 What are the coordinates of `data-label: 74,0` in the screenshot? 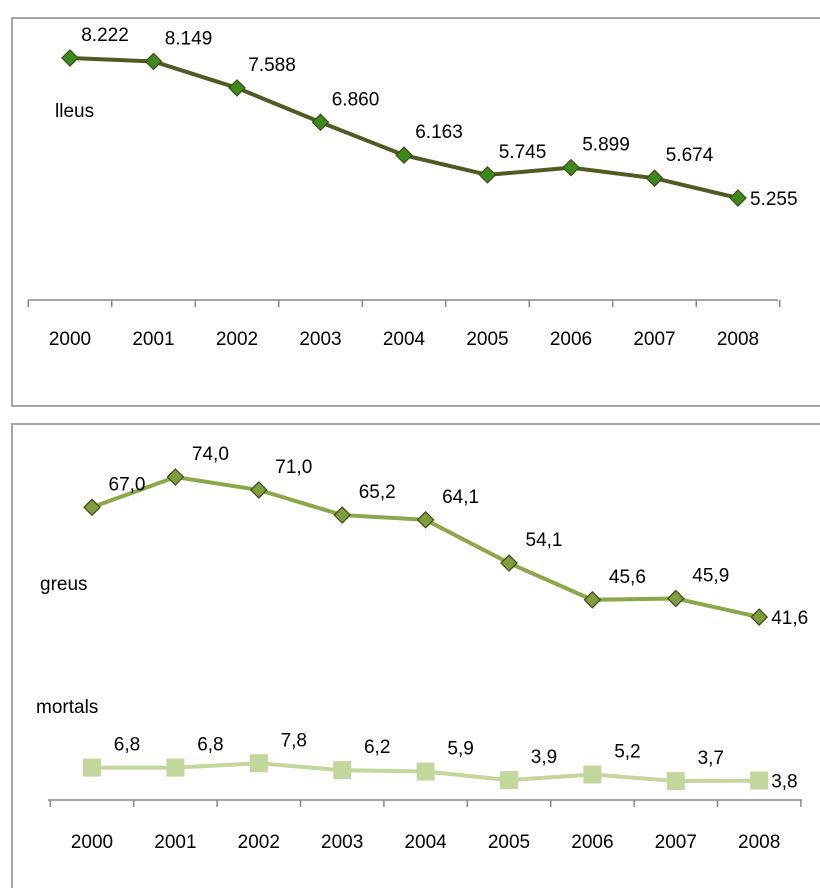 It's located at (210, 454).